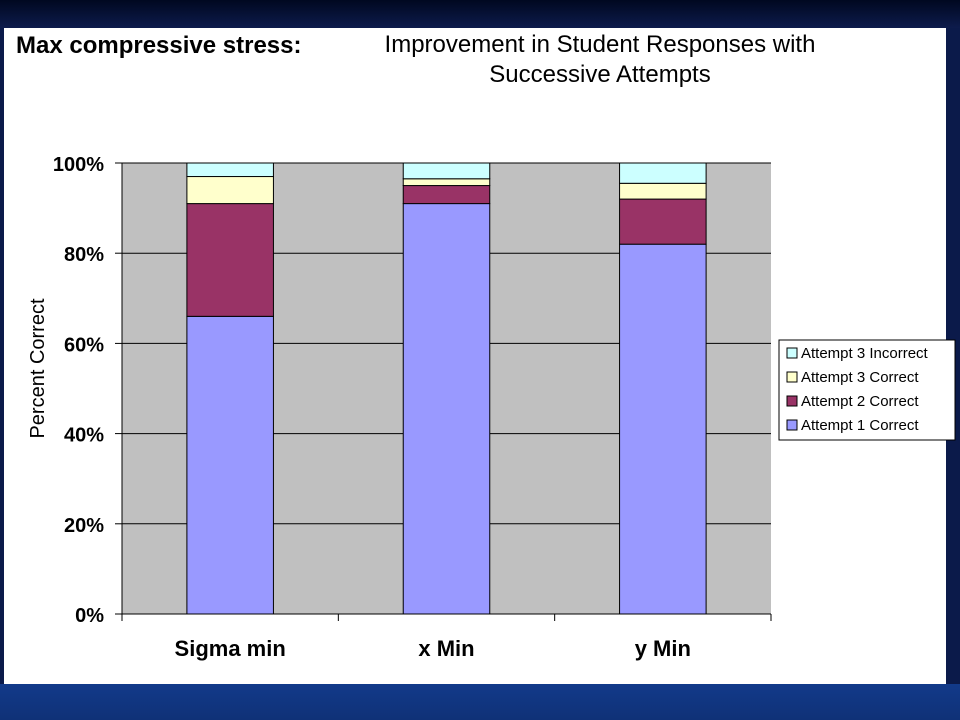  I want to click on slide-heading: Max compressive stress:, so click(159, 45).